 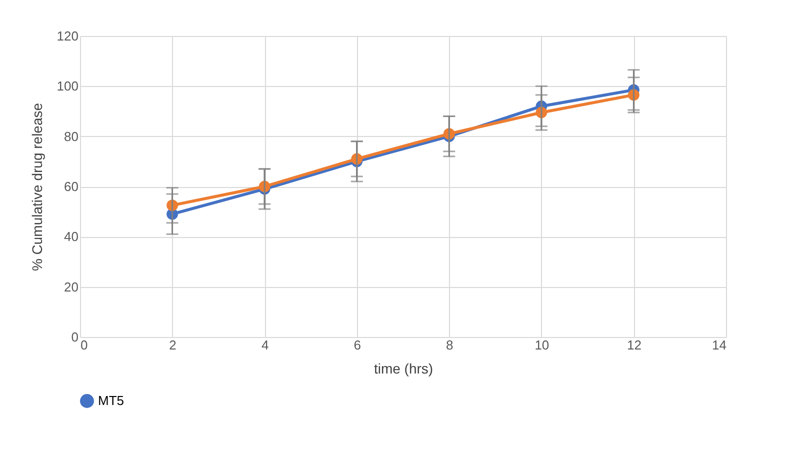 I want to click on x-tick-label: 2, so click(x=172, y=345).